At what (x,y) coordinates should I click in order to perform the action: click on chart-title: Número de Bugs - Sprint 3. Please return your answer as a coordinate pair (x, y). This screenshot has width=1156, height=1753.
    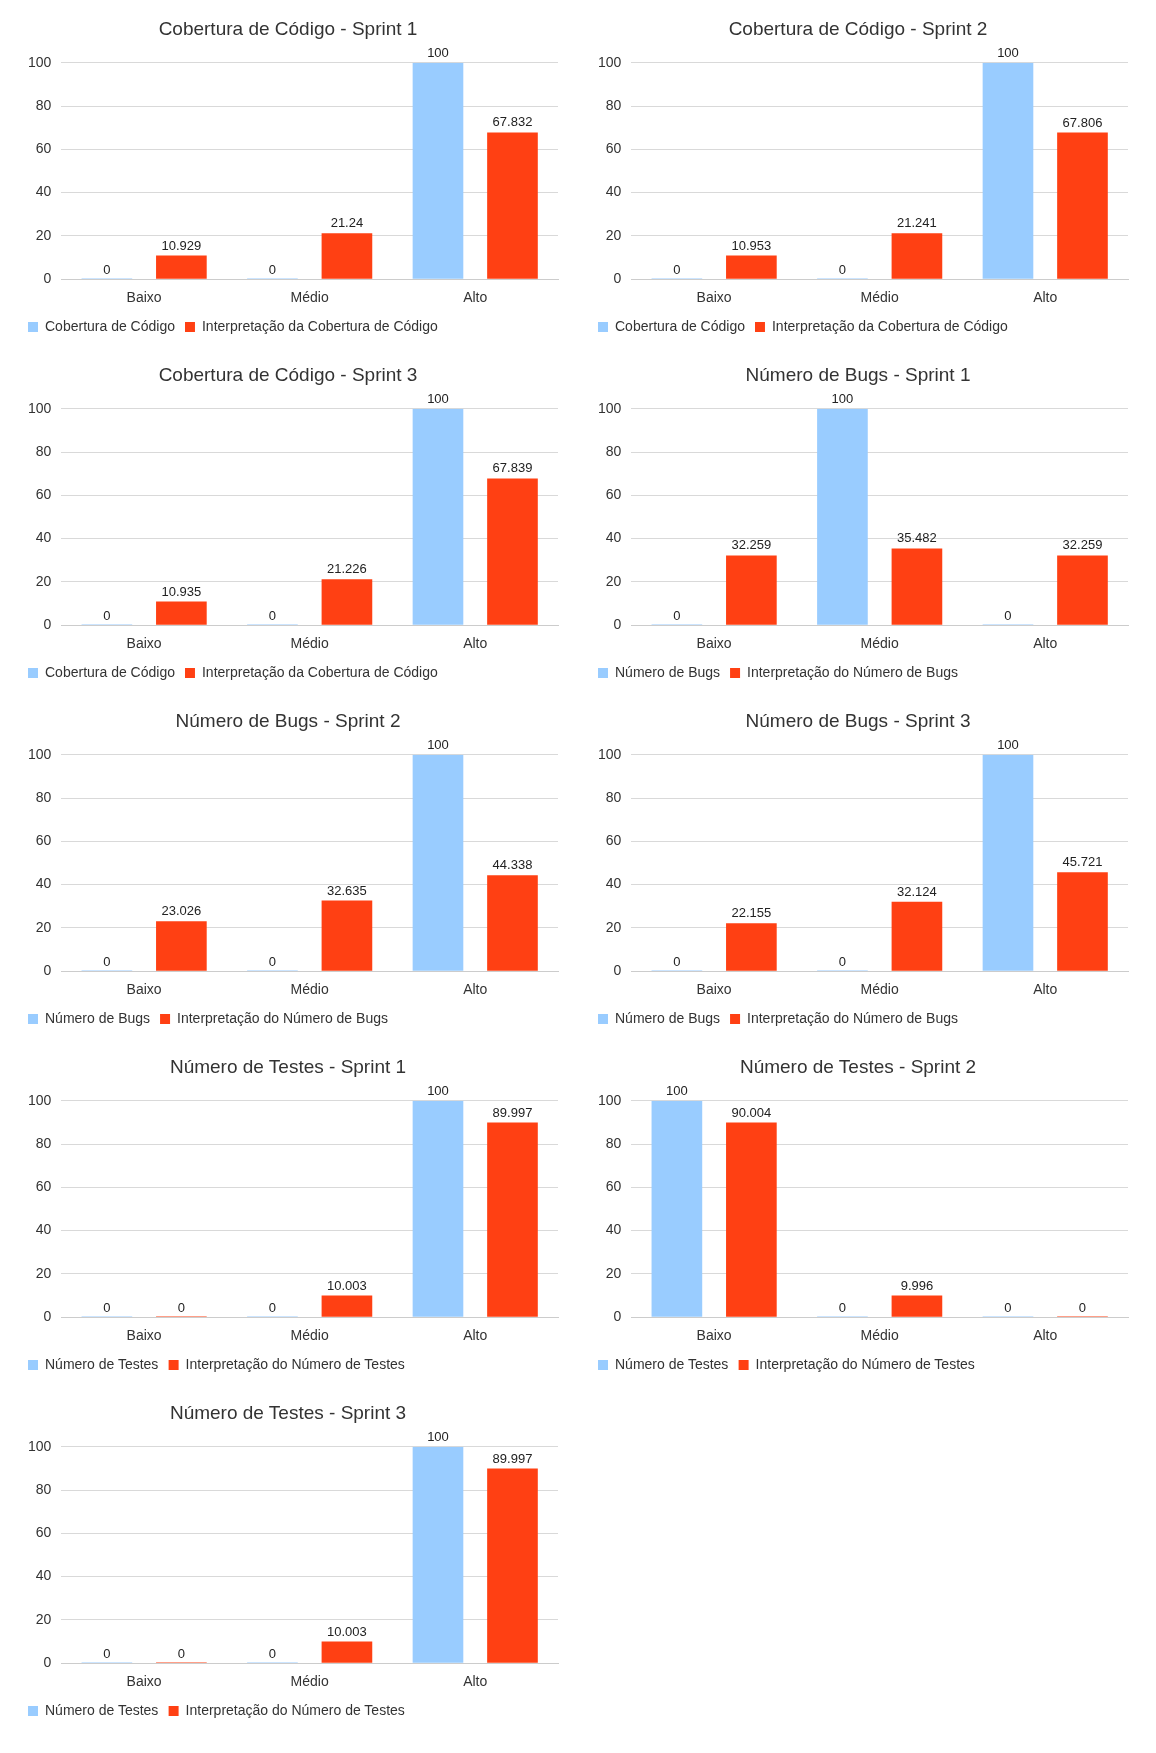
    Looking at the image, I should click on (858, 720).